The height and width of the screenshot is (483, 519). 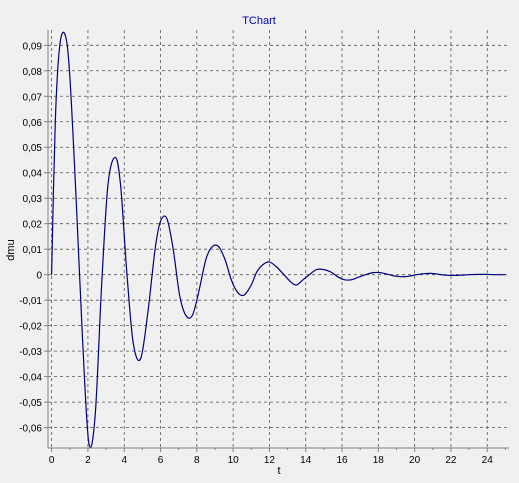 I want to click on x-tick-label: 16, so click(x=342, y=460).